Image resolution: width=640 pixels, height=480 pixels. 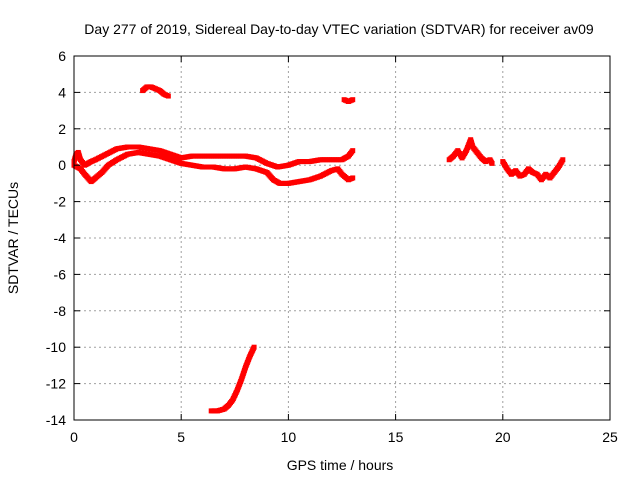 What do you see at coordinates (60, 202) in the screenshot?
I see `y-tick-label: -2` at bounding box center [60, 202].